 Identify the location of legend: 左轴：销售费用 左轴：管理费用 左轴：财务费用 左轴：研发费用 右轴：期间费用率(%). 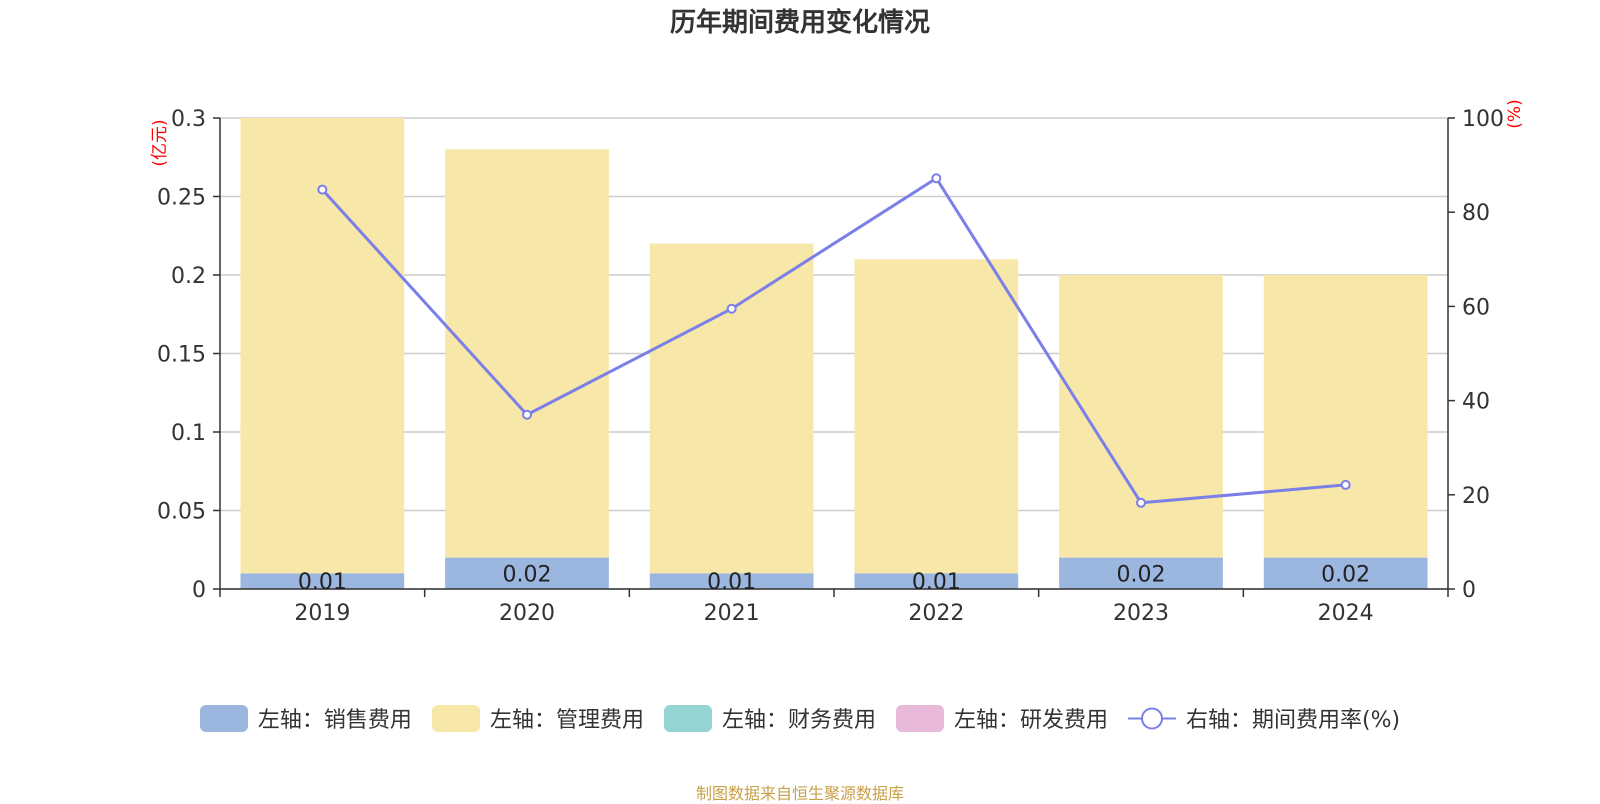
(800, 718).